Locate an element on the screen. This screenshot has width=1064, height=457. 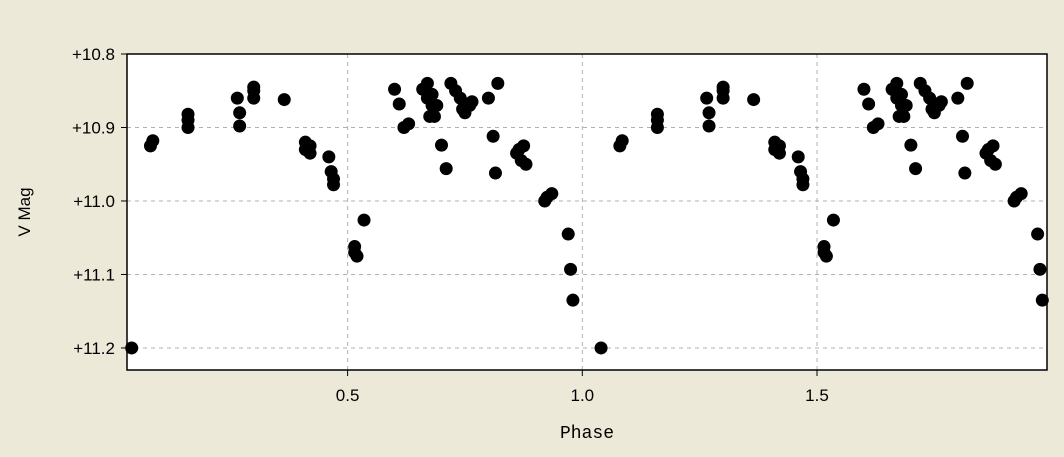
y-tick-label: +11.2 is located at coordinates (94, 348).